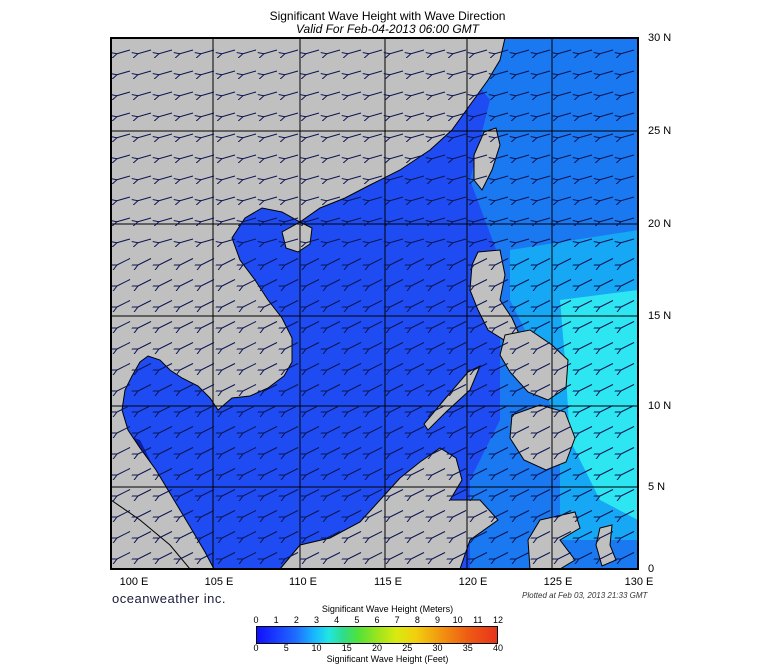 The width and height of the screenshot is (775, 665). I want to click on feet-tick: 30, so click(437, 648).